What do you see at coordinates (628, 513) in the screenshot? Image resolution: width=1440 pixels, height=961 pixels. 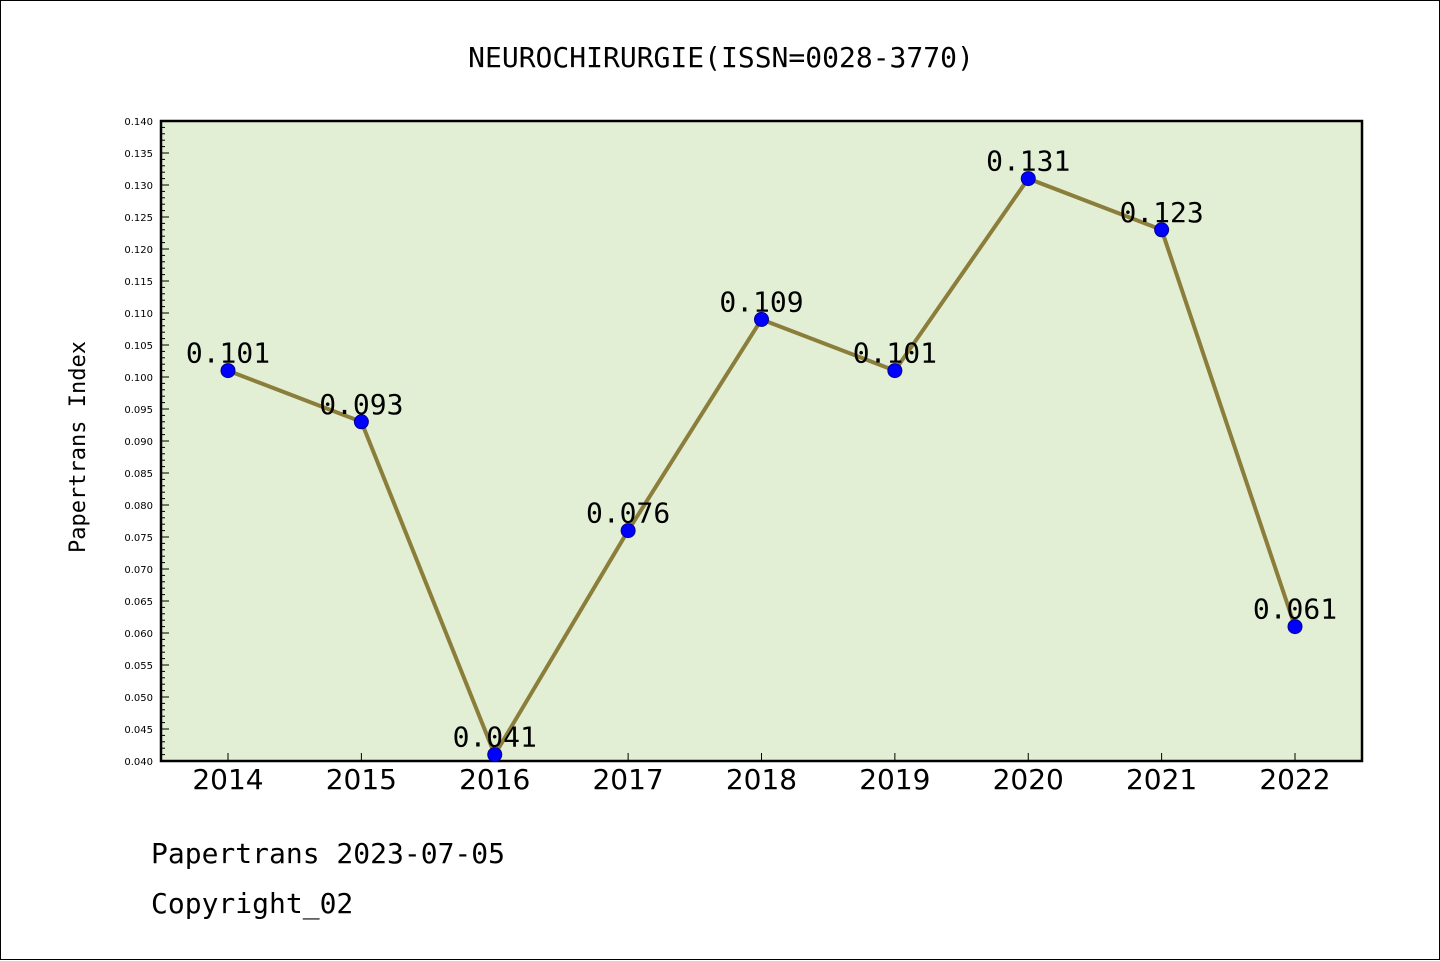 I see `data-label: 0.076` at bounding box center [628, 513].